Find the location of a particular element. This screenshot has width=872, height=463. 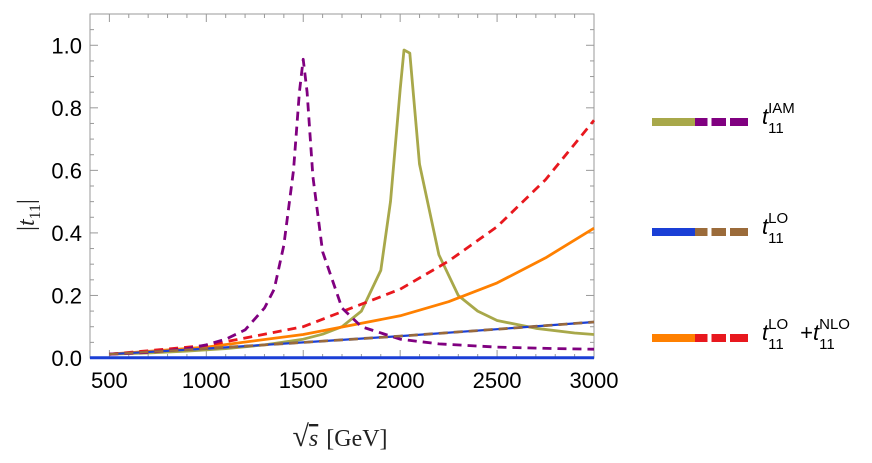

legend-label-lo: t LO 11 is located at coordinates (775, 228).